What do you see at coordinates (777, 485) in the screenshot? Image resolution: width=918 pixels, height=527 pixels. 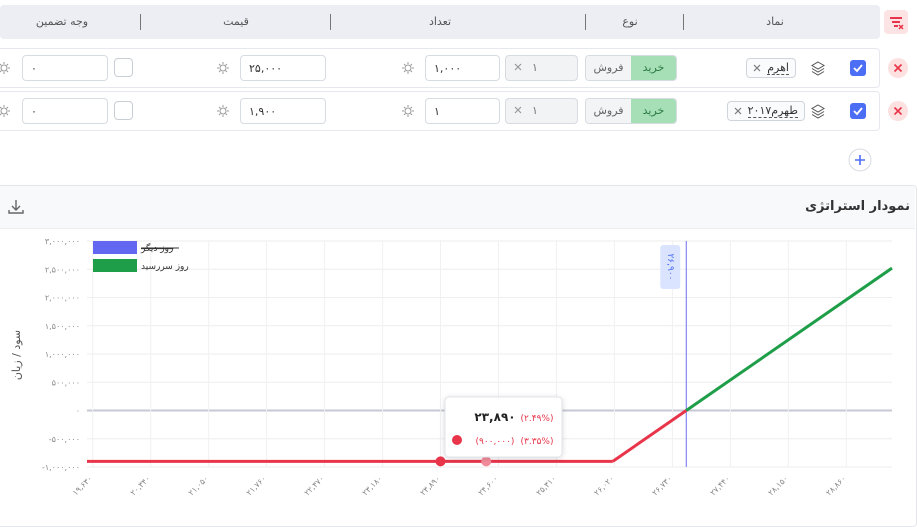 I see `x-tick-label: ۲۸,۱۵۰` at bounding box center [777, 485].